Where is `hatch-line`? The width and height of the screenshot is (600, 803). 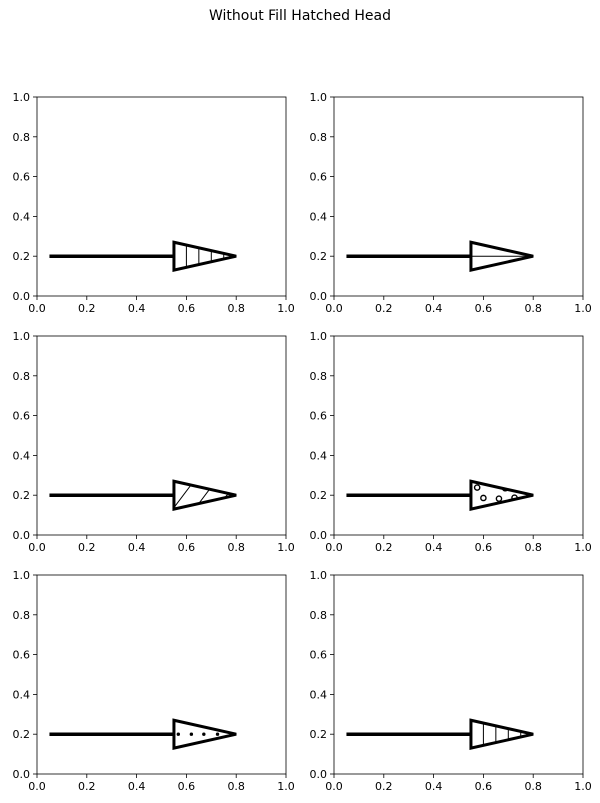
hatch-line is located at coordinates (205, 495).